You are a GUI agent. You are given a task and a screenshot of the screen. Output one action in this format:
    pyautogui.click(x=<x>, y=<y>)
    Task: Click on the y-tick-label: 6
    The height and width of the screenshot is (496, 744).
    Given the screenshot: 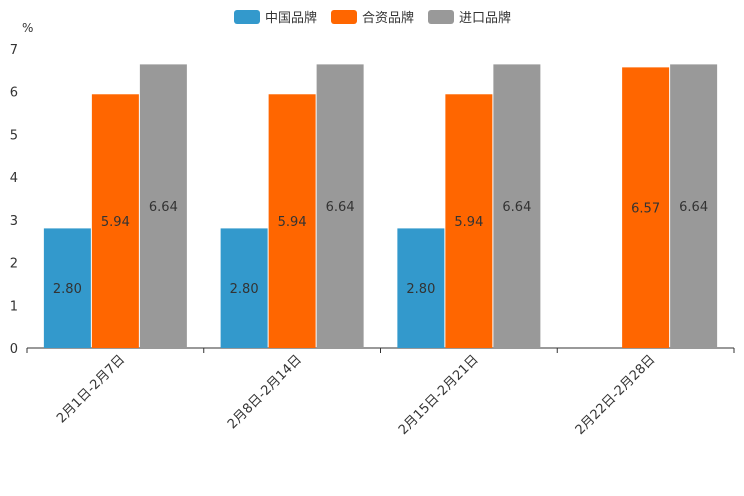 What is the action you would take?
    pyautogui.click(x=14, y=93)
    